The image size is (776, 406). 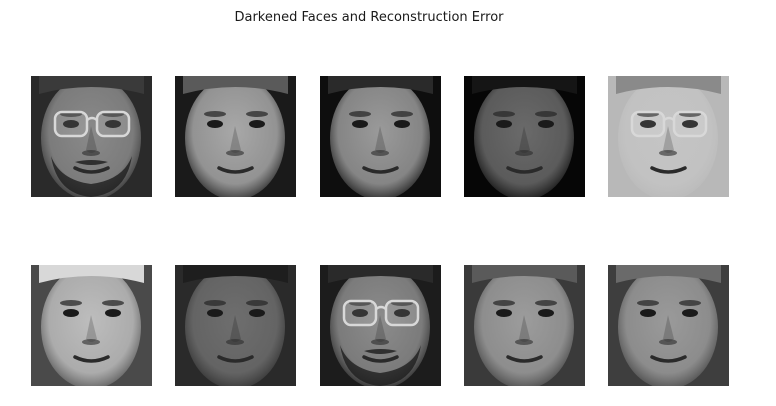 What do you see at coordinates (91, 325) in the screenshot?
I see `face-image-r2c1` at bounding box center [91, 325].